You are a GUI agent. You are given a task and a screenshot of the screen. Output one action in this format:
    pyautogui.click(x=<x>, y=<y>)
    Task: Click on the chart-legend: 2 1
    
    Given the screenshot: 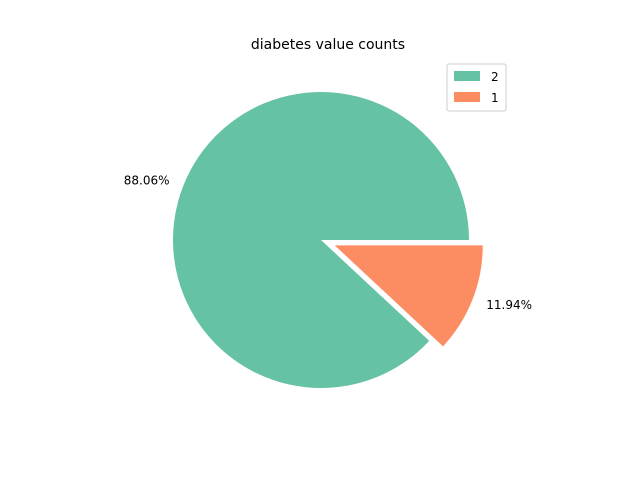 What is the action you would take?
    pyautogui.click(x=476, y=87)
    